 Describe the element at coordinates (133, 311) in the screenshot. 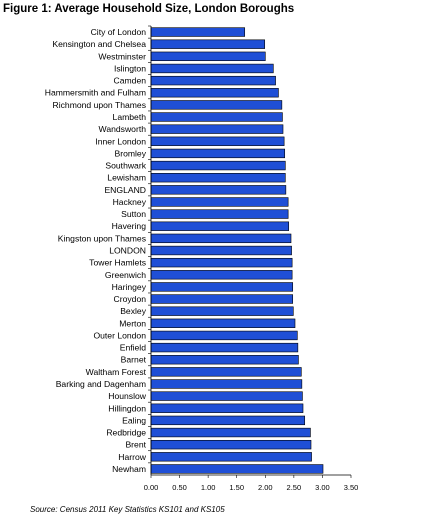

I see `category-label: Bexley` at that location.